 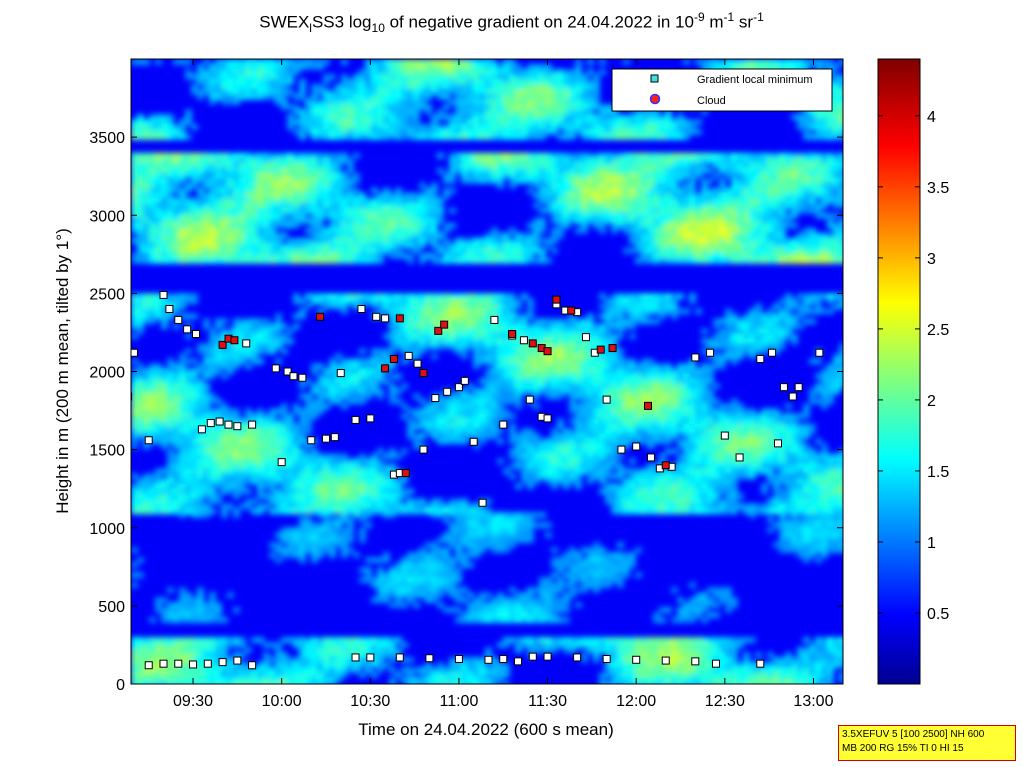 I want to click on y-tick-label: 2500, so click(x=107, y=294).